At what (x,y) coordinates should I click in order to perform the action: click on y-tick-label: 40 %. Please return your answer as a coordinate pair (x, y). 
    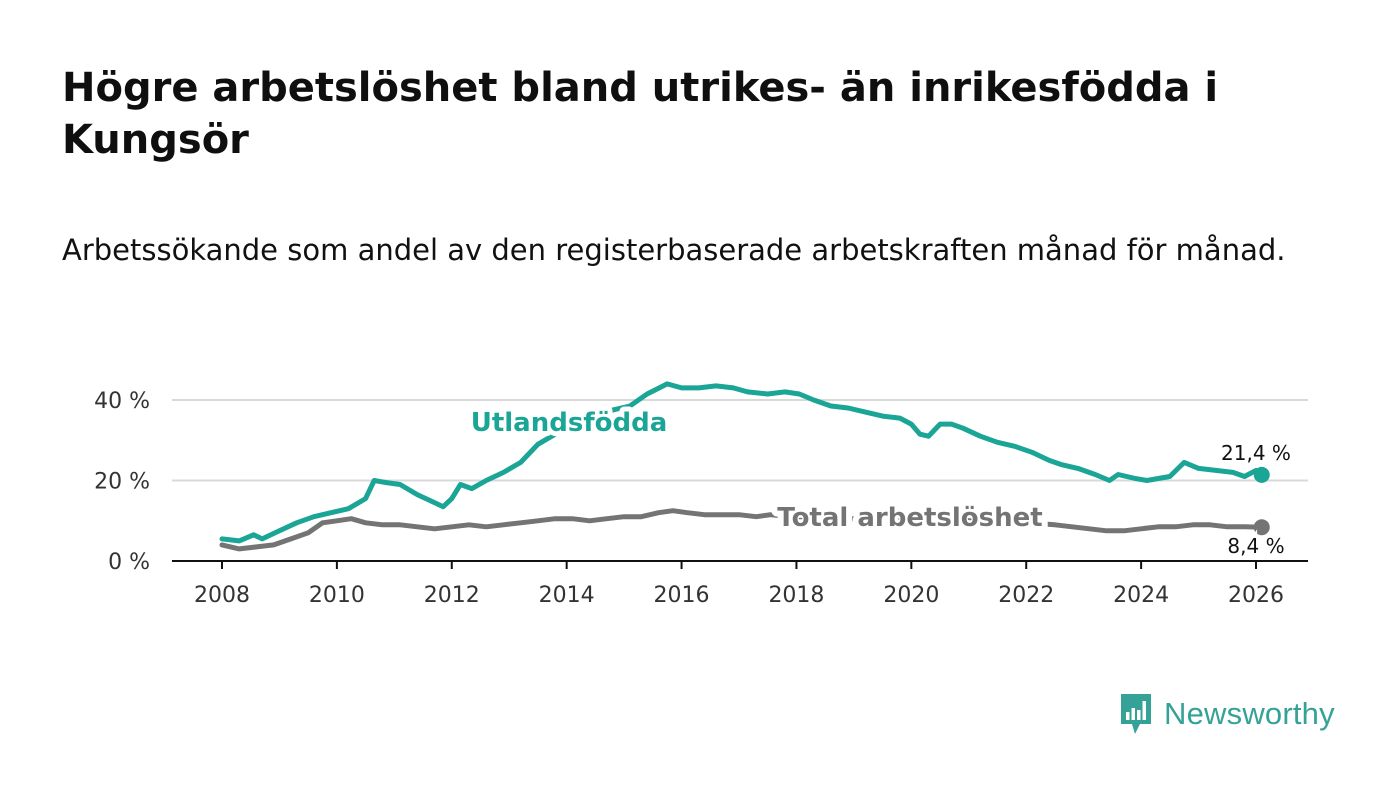
    Looking at the image, I should click on (122, 401).